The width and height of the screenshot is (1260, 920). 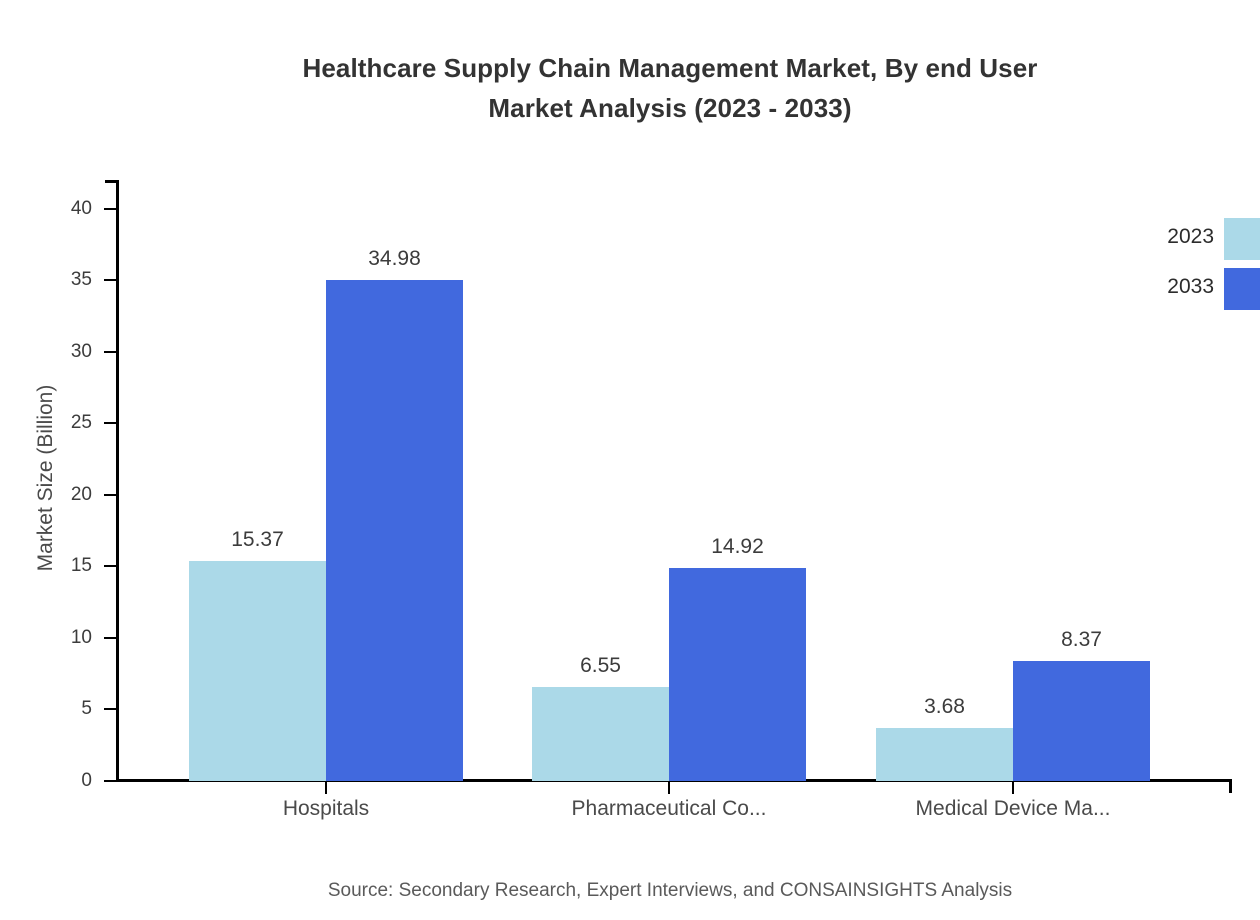 What do you see at coordinates (944, 707) in the screenshot?
I see `bar-value-label: 3.68` at bounding box center [944, 707].